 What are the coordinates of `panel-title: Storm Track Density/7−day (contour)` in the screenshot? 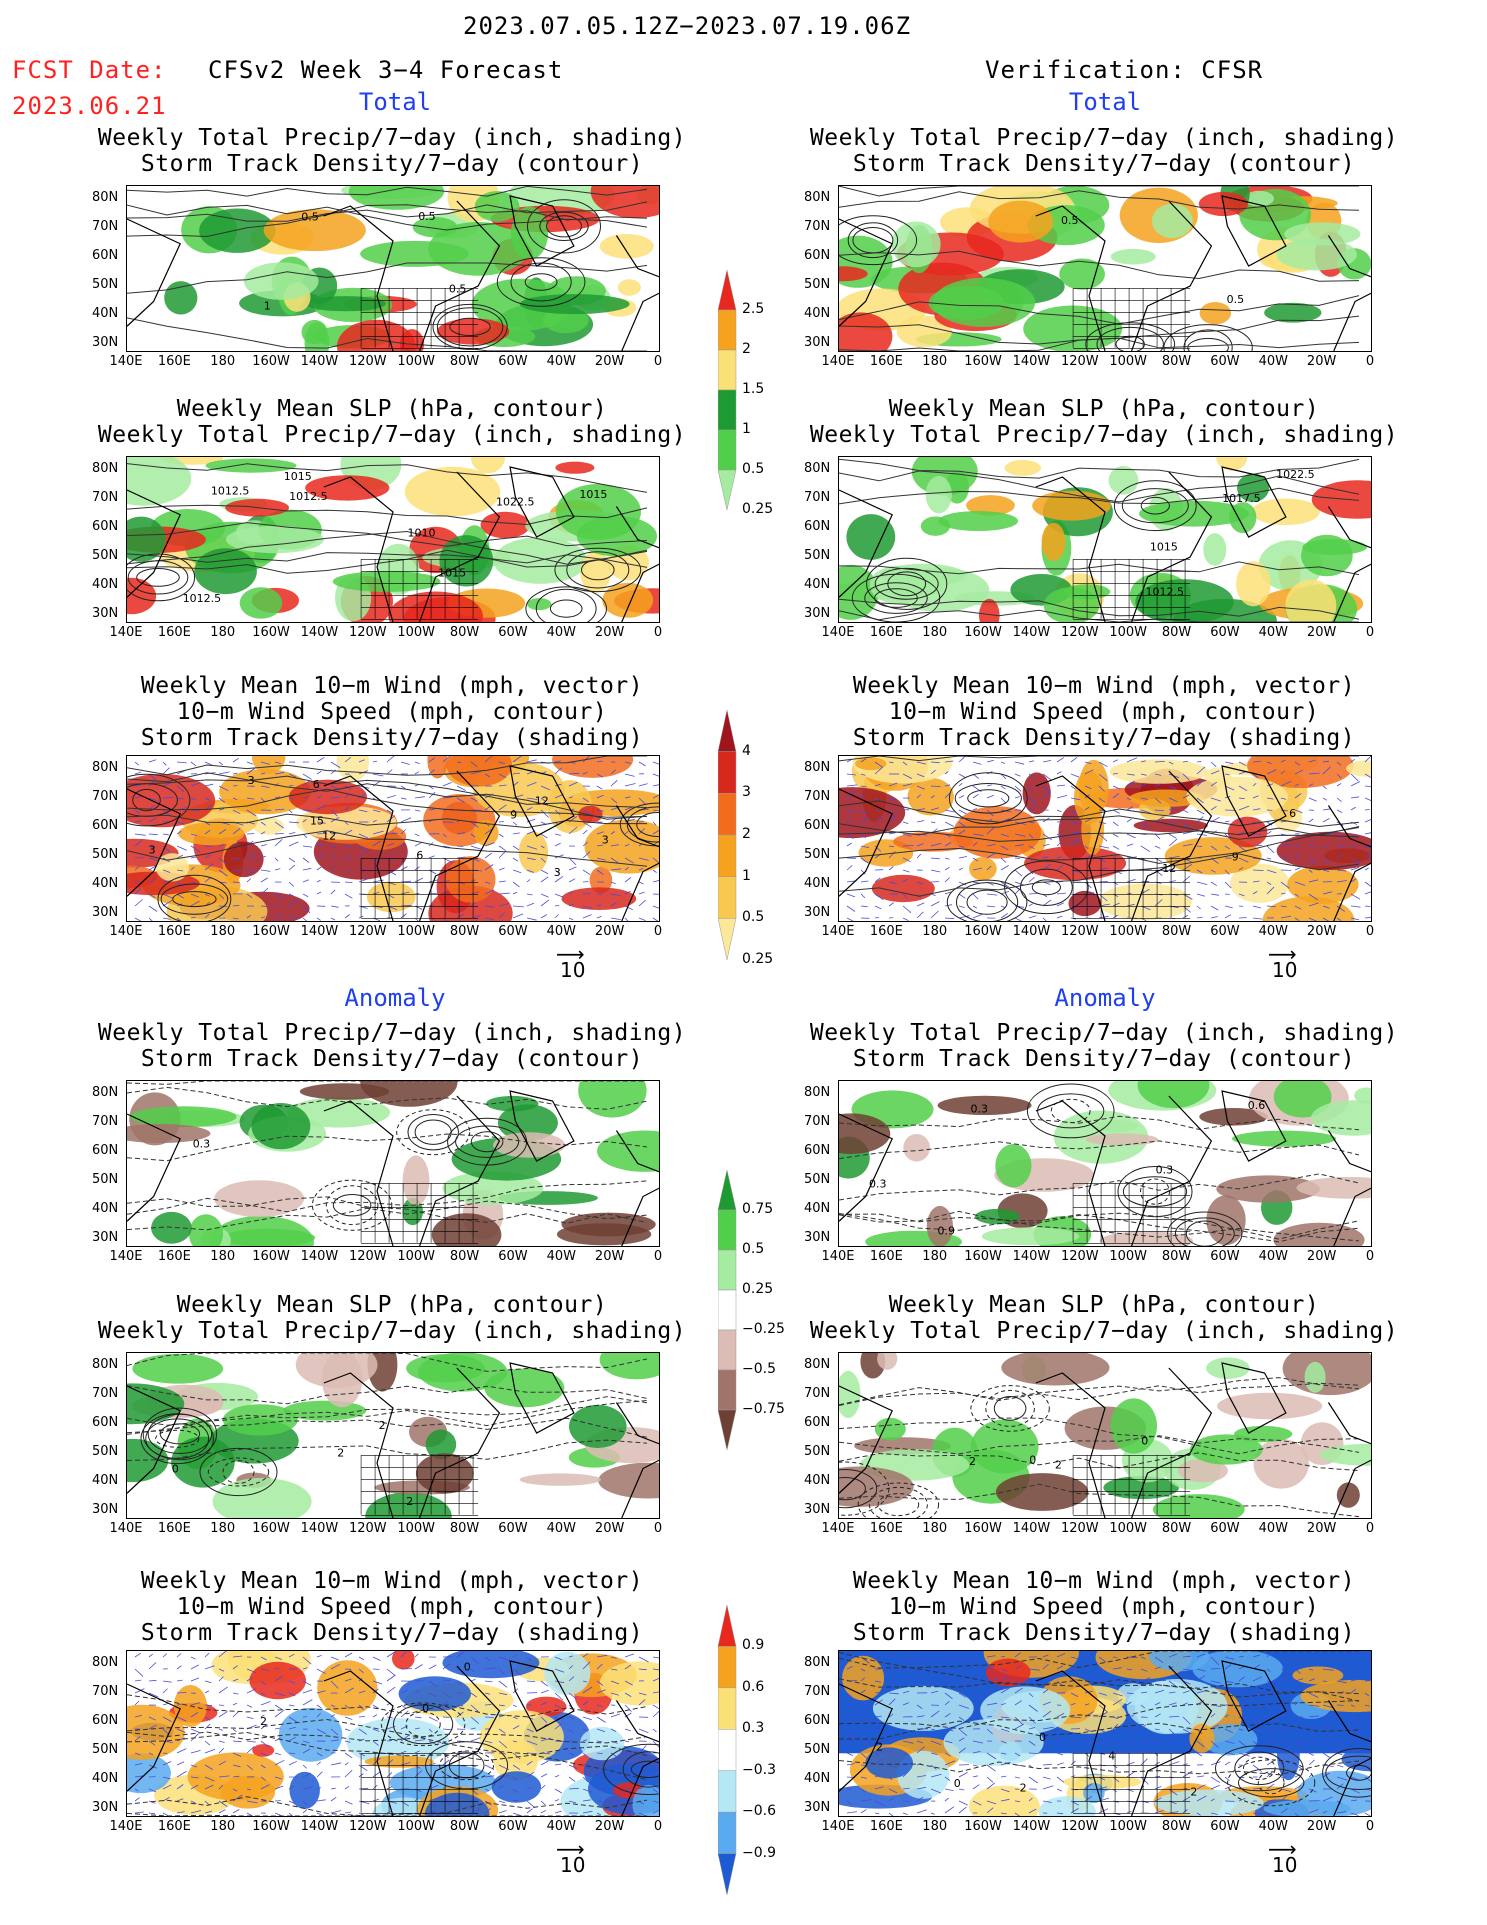 It's located at (392, 164).